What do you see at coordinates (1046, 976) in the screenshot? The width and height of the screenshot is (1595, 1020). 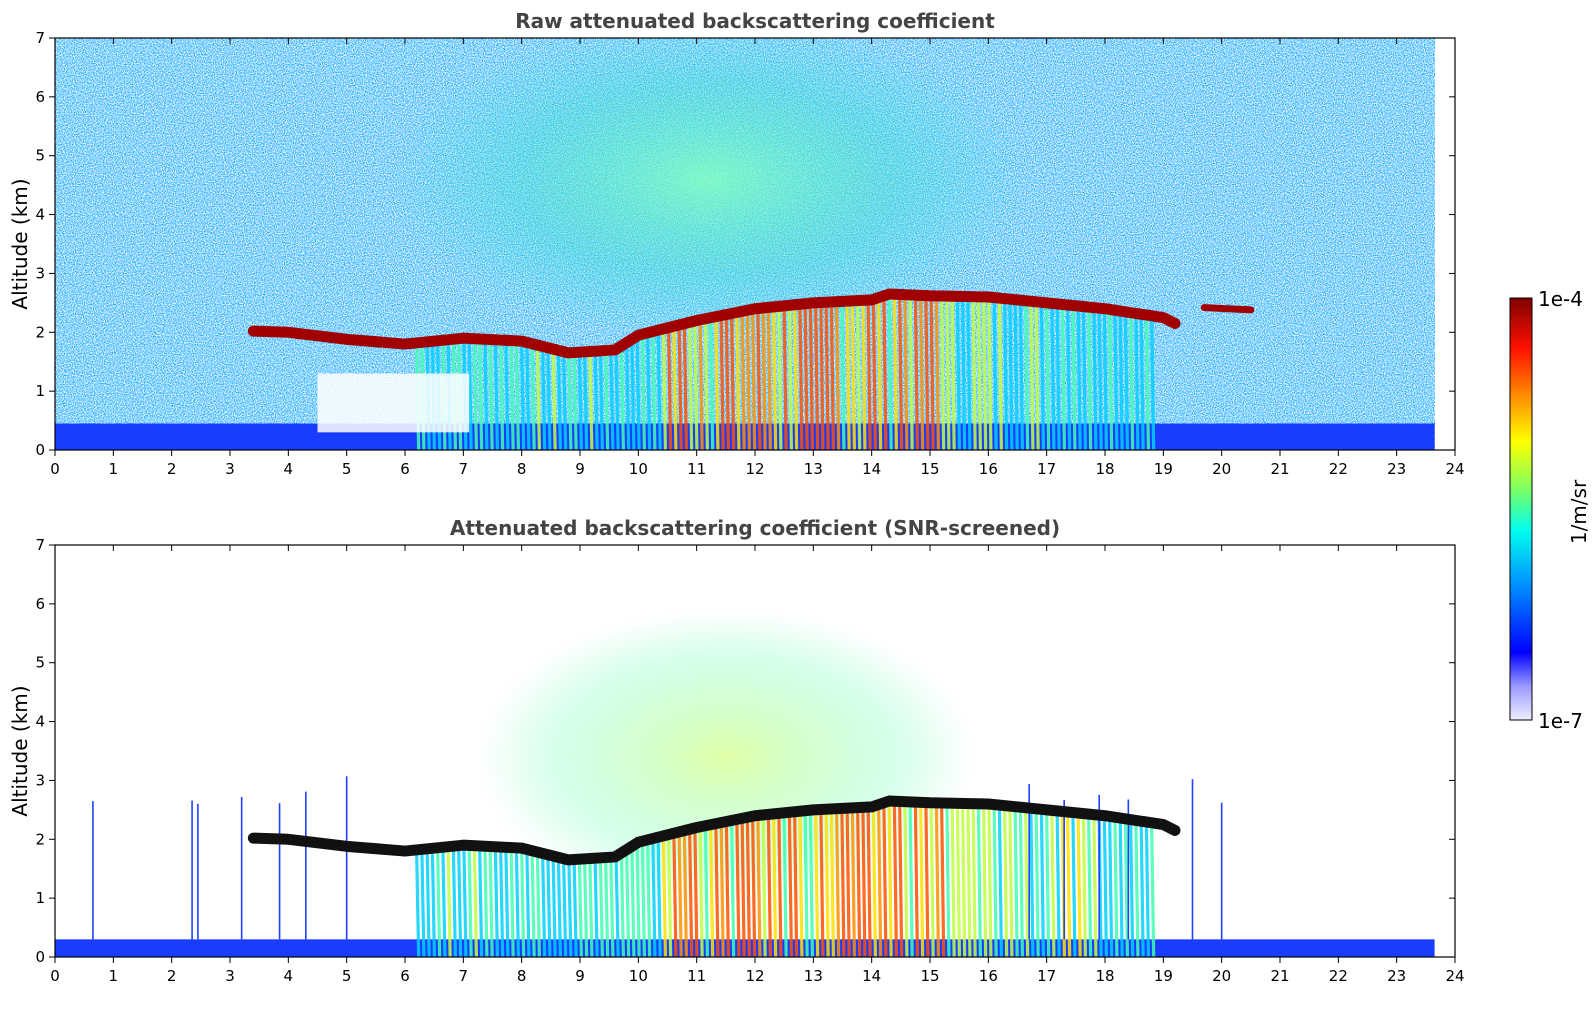 I see `snr-x-tick-label: 17` at bounding box center [1046, 976].